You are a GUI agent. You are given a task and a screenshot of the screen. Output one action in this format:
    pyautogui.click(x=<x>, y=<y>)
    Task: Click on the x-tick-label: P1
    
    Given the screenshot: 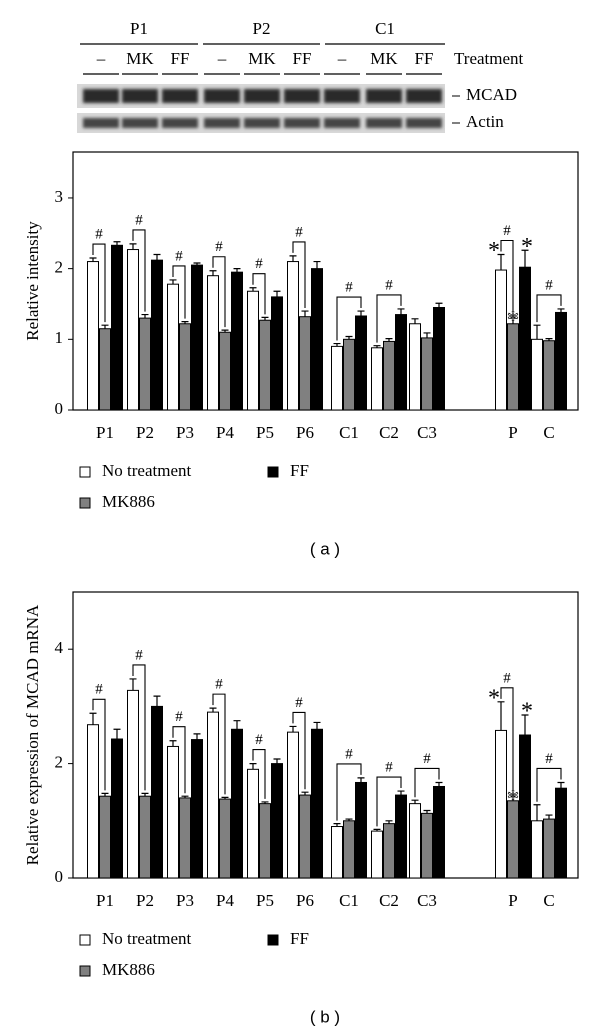 What is the action you would take?
    pyautogui.click(x=105, y=432)
    